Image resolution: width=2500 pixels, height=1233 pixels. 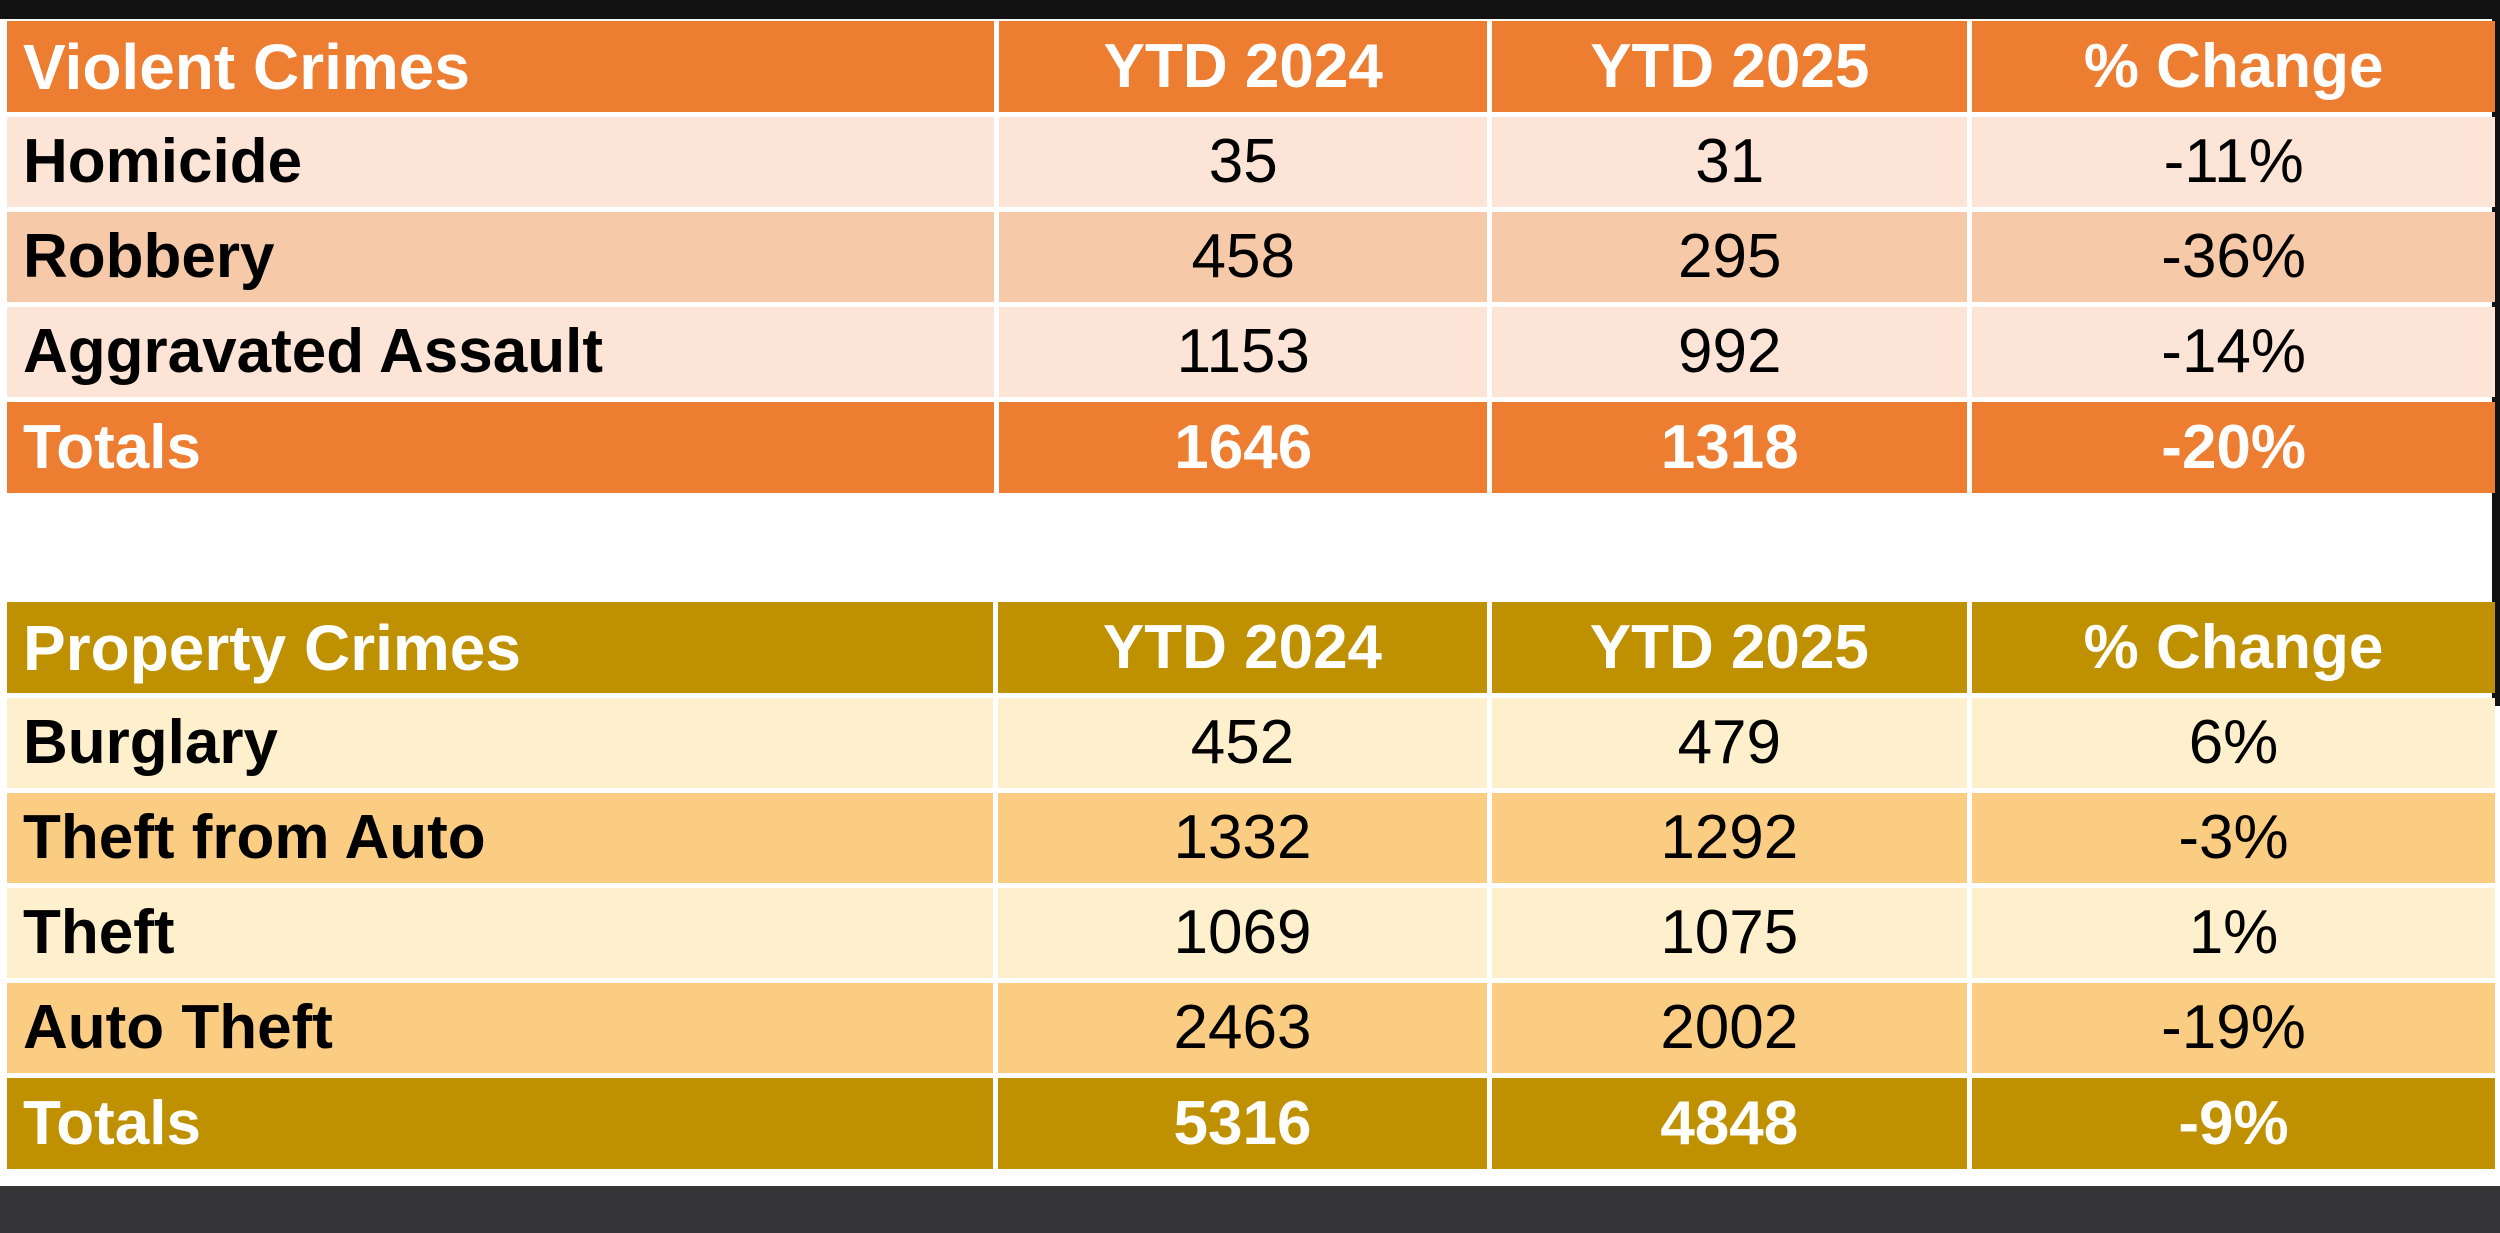 What do you see at coordinates (1242, 1123) in the screenshot?
I see `totals-ytd-2024-cell: 5316` at bounding box center [1242, 1123].